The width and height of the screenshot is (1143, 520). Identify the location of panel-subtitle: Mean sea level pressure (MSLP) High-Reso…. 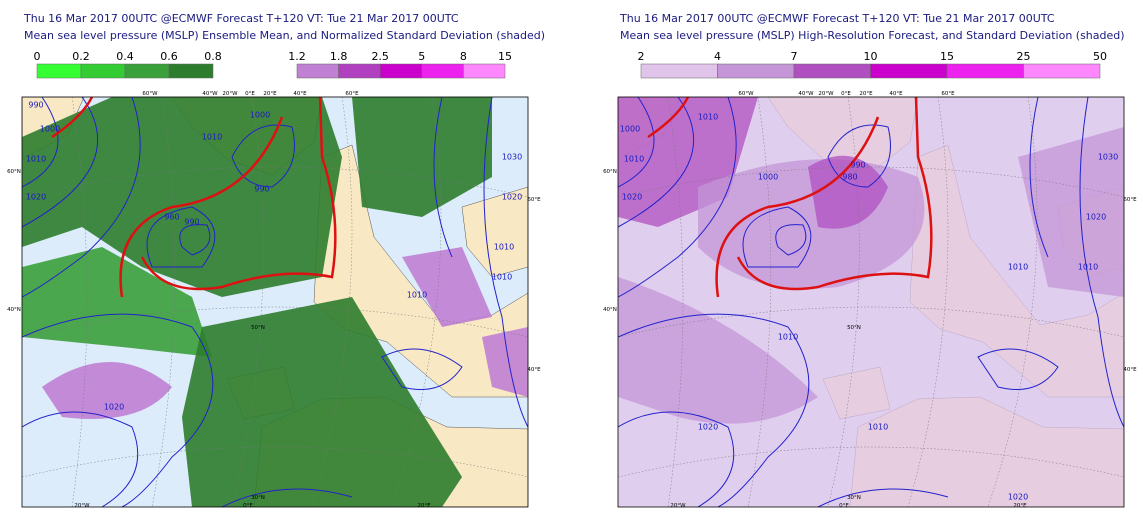
(872, 35).